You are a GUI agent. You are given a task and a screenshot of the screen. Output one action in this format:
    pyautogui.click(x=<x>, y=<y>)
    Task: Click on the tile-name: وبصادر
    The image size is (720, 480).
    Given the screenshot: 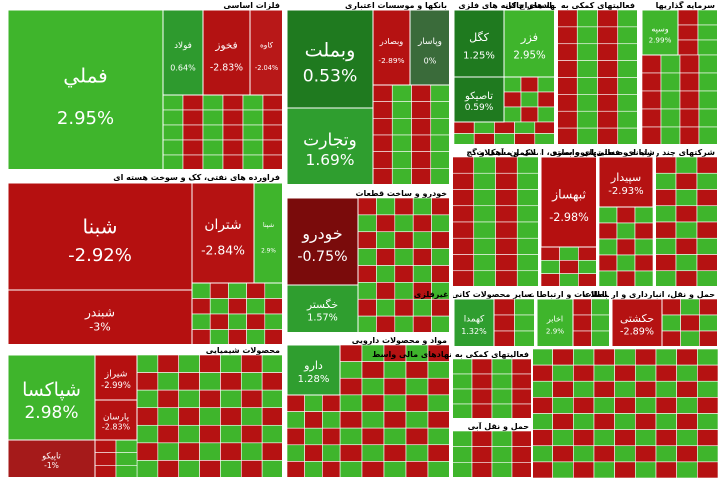 What is the action you would take?
    pyautogui.click(x=391, y=41)
    